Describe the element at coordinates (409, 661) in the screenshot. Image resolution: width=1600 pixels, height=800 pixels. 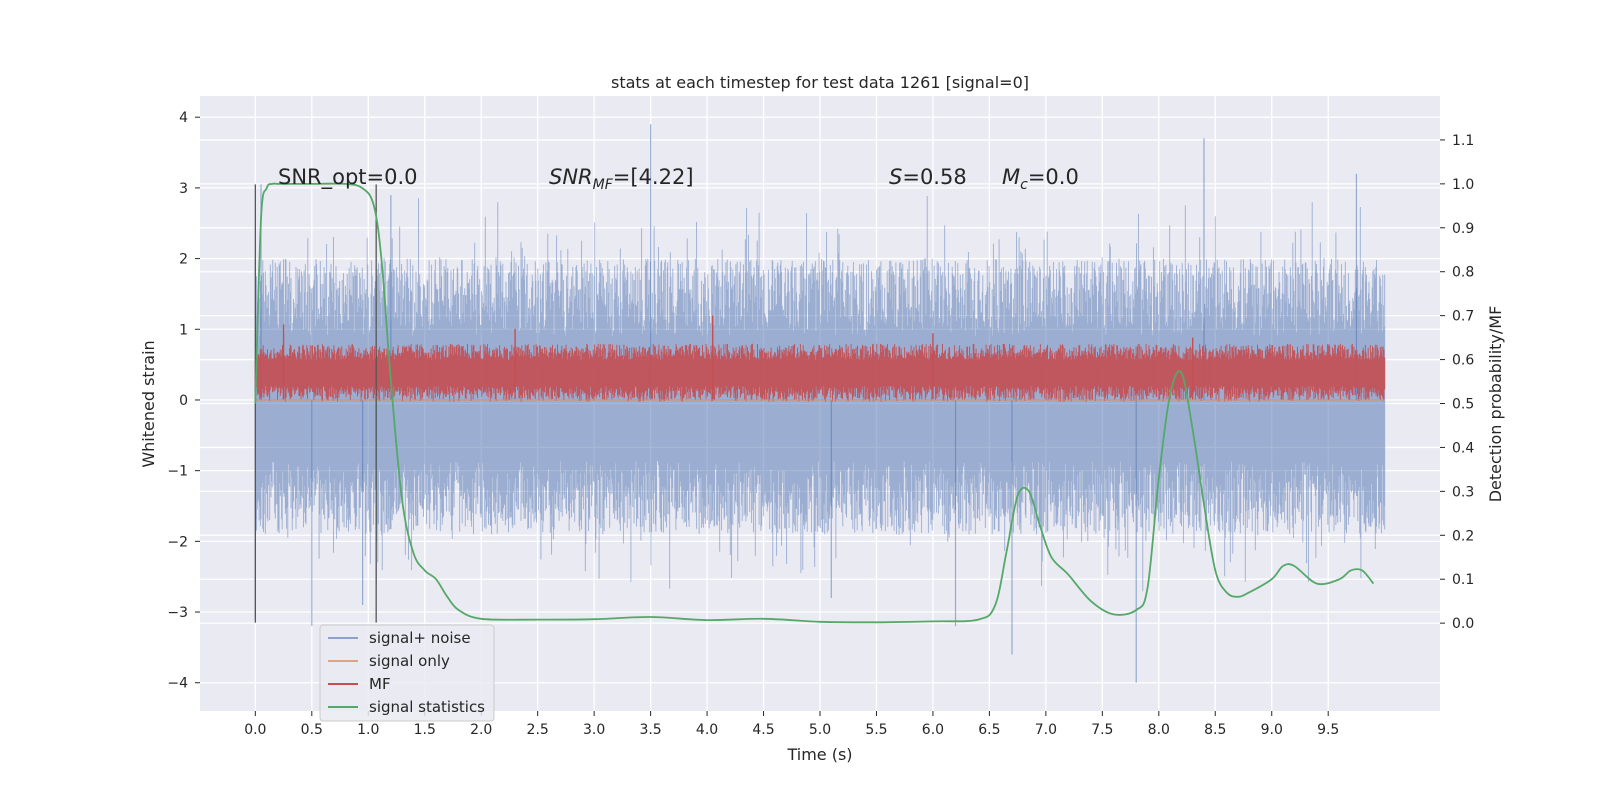
I see `legend-label-signal-only: signal only` at that location.